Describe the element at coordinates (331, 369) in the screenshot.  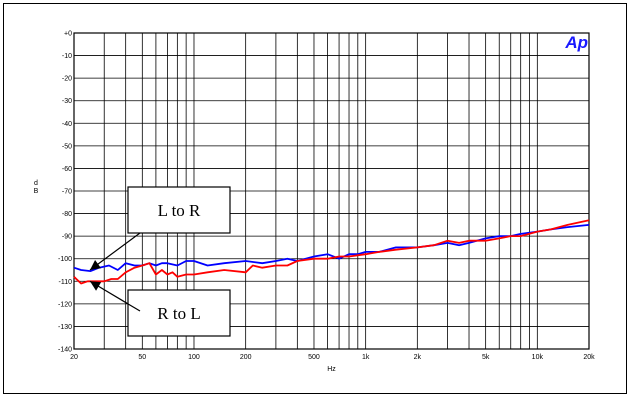
I see `x-axis-label: Hz` at that location.